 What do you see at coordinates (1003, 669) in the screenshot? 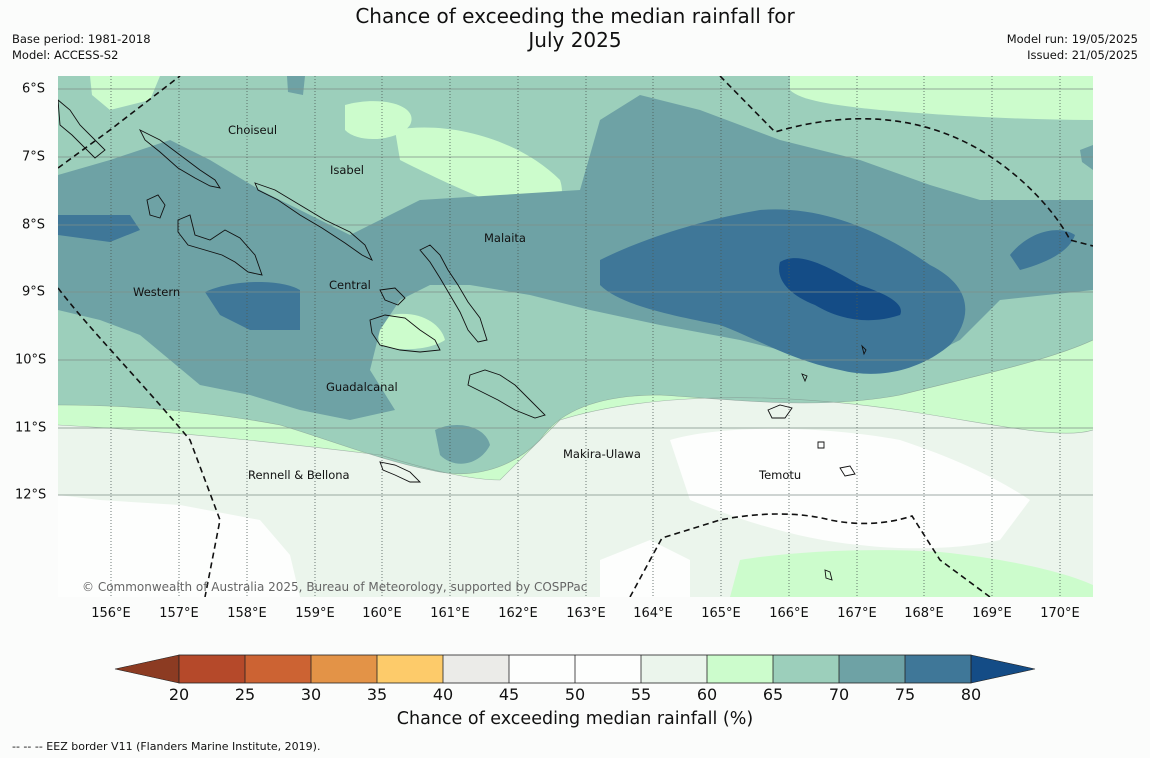
I see `colorbar-extend-high` at bounding box center [1003, 669].